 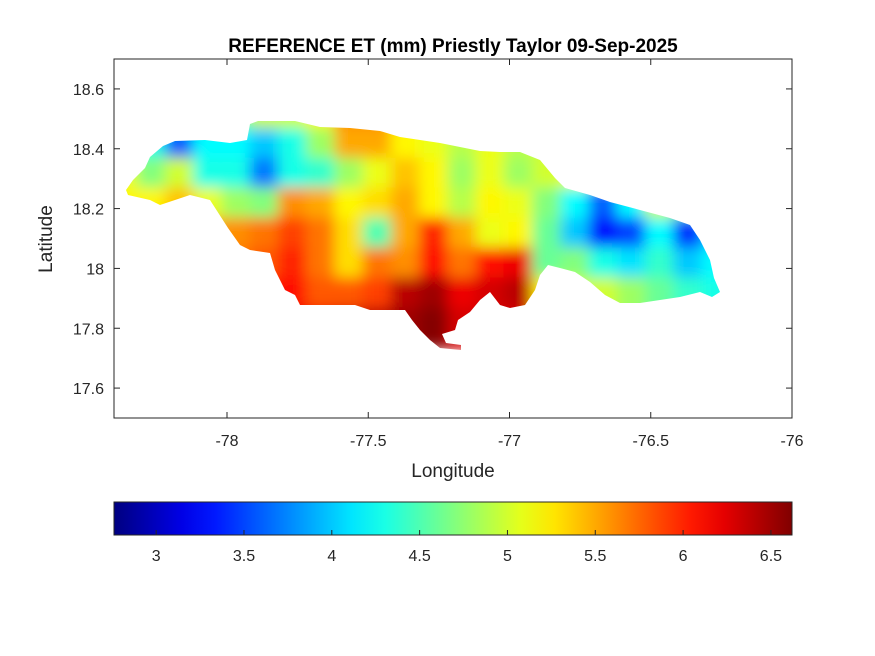 What do you see at coordinates (88, 90) in the screenshot?
I see `y-tick-label: 18.6` at bounding box center [88, 90].